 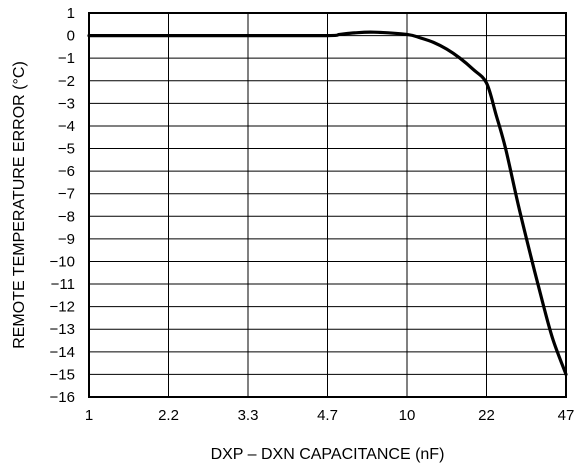 What do you see at coordinates (89, 415) in the screenshot?
I see `x-tick-label: 1` at bounding box center [89, 415].